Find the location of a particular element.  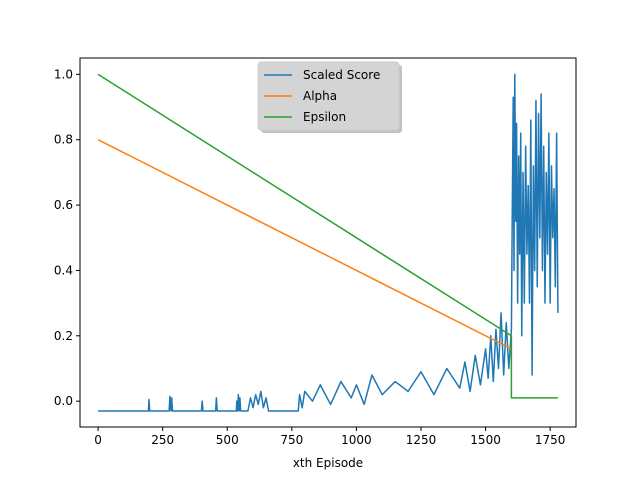

y-tick-label: 0.4 is located at coordinates (63, 270).